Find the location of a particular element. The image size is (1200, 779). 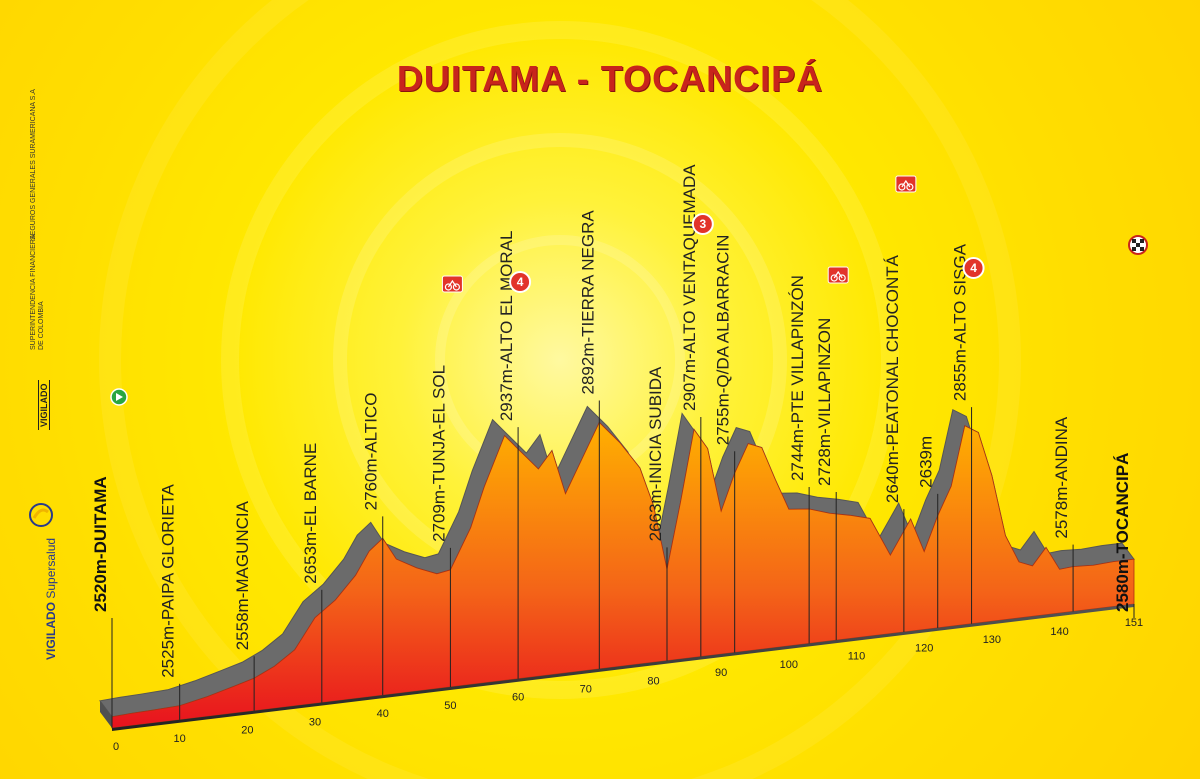

waypoint-label: 2653m-EL BARNE is located at coordinates (310, 513).